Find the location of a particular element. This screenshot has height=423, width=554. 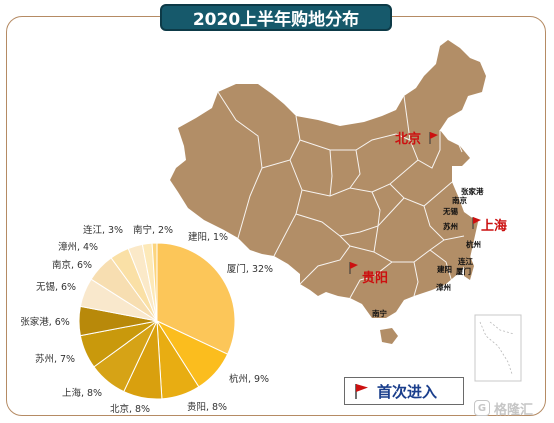

pie-label-11: 南宁, 2% is located at coordinates (153, 230).